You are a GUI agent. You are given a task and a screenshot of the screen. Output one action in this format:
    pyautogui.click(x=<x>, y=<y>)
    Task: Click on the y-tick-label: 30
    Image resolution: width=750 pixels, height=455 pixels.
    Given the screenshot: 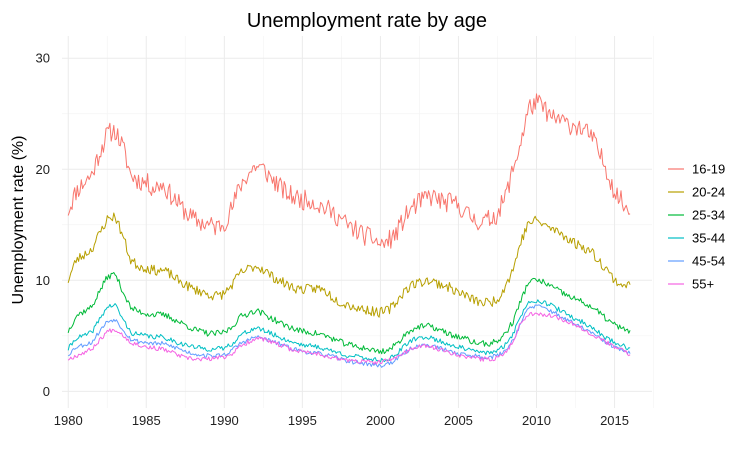 What is the action you would take?
    pyautogui.click(x=43, y=58)
    